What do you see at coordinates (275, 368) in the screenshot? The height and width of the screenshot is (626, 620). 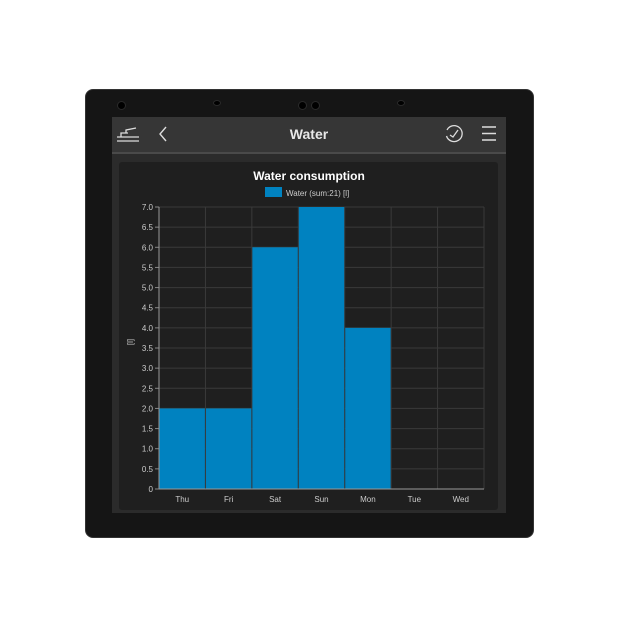 I see `bar-sat` at bounding box center [275, 368].